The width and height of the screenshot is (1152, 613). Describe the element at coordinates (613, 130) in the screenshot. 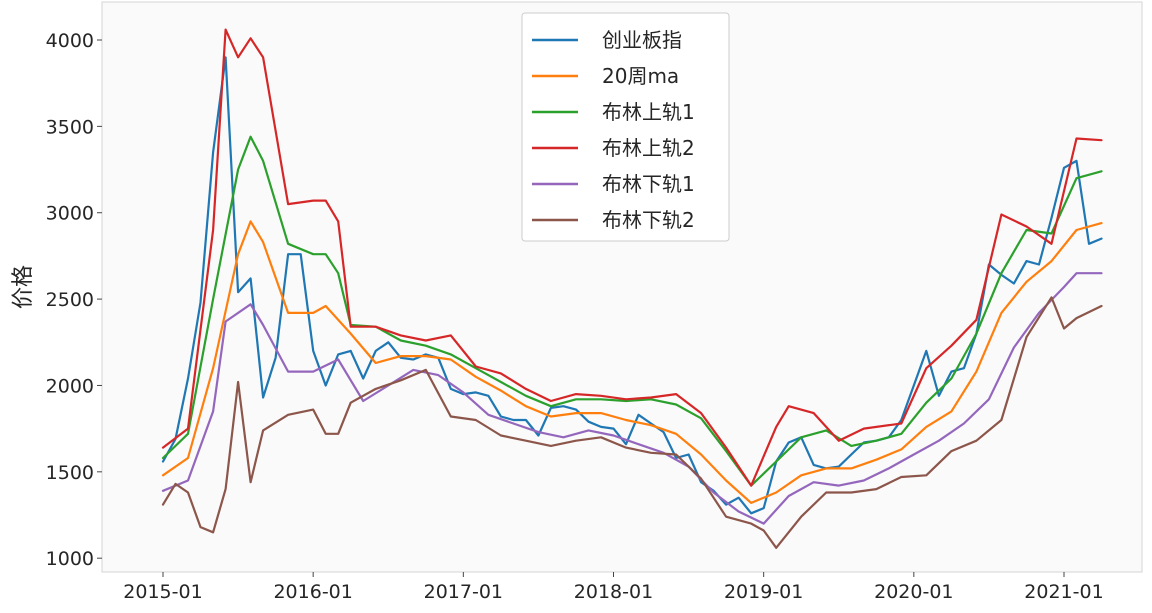

I see `legend-items: 创业板指 20周ma 布林上轨1 布林上轨2 布林下轨1 布林下轨2` at that location.